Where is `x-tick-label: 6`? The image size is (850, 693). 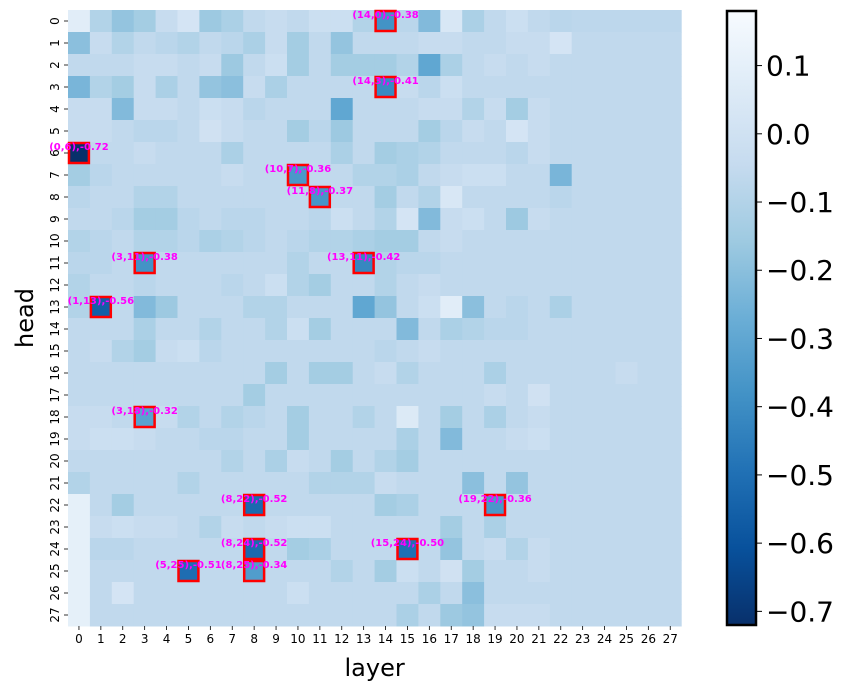
x-tick-label: 6 is located at coordinates (211, 639).